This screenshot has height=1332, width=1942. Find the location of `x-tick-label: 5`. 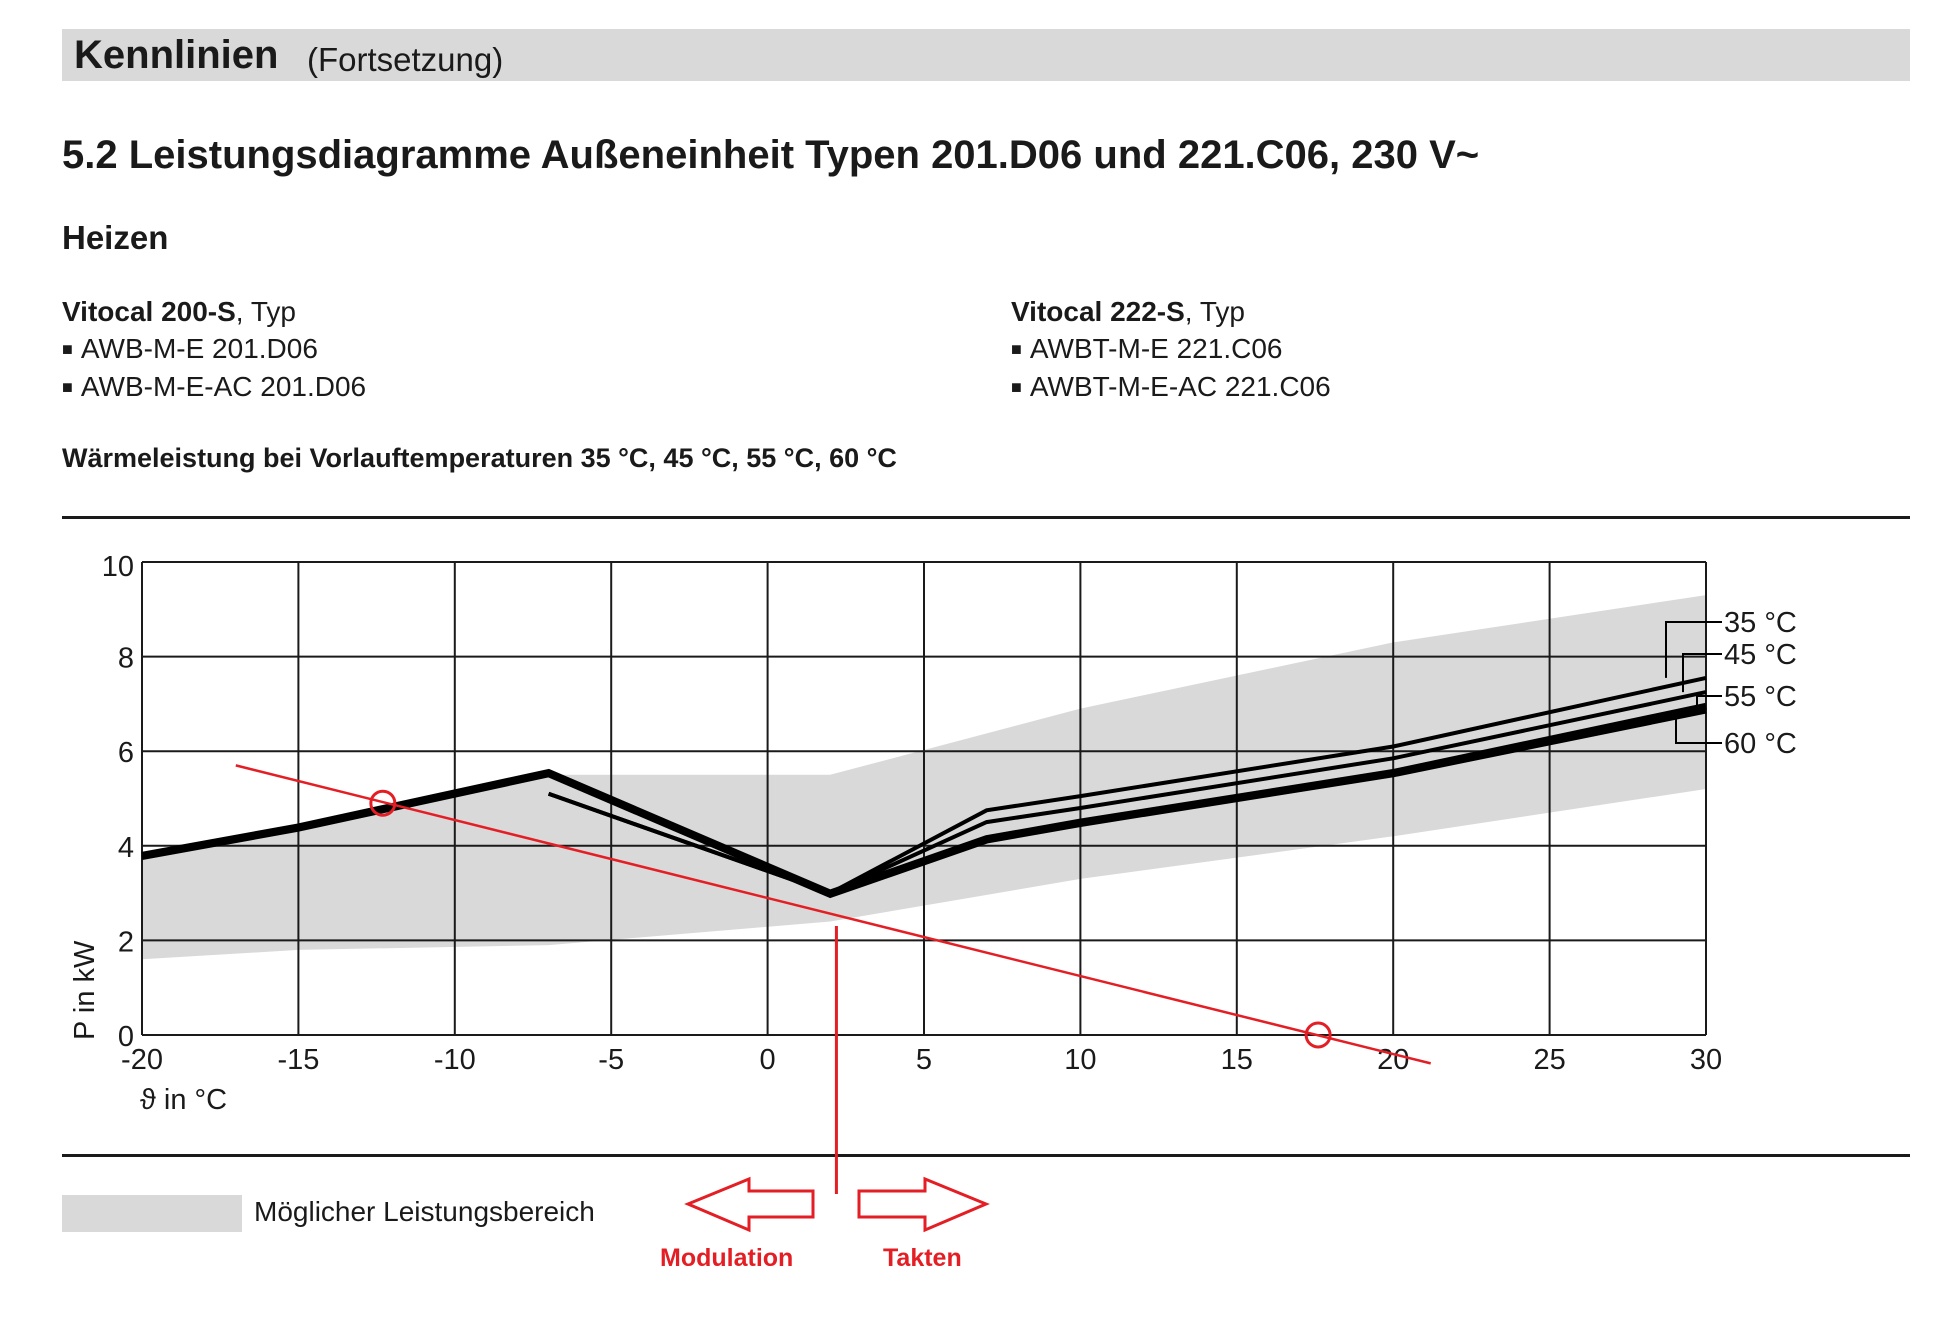

x-tick-label: 5 is located at coordinates (924, 1060).